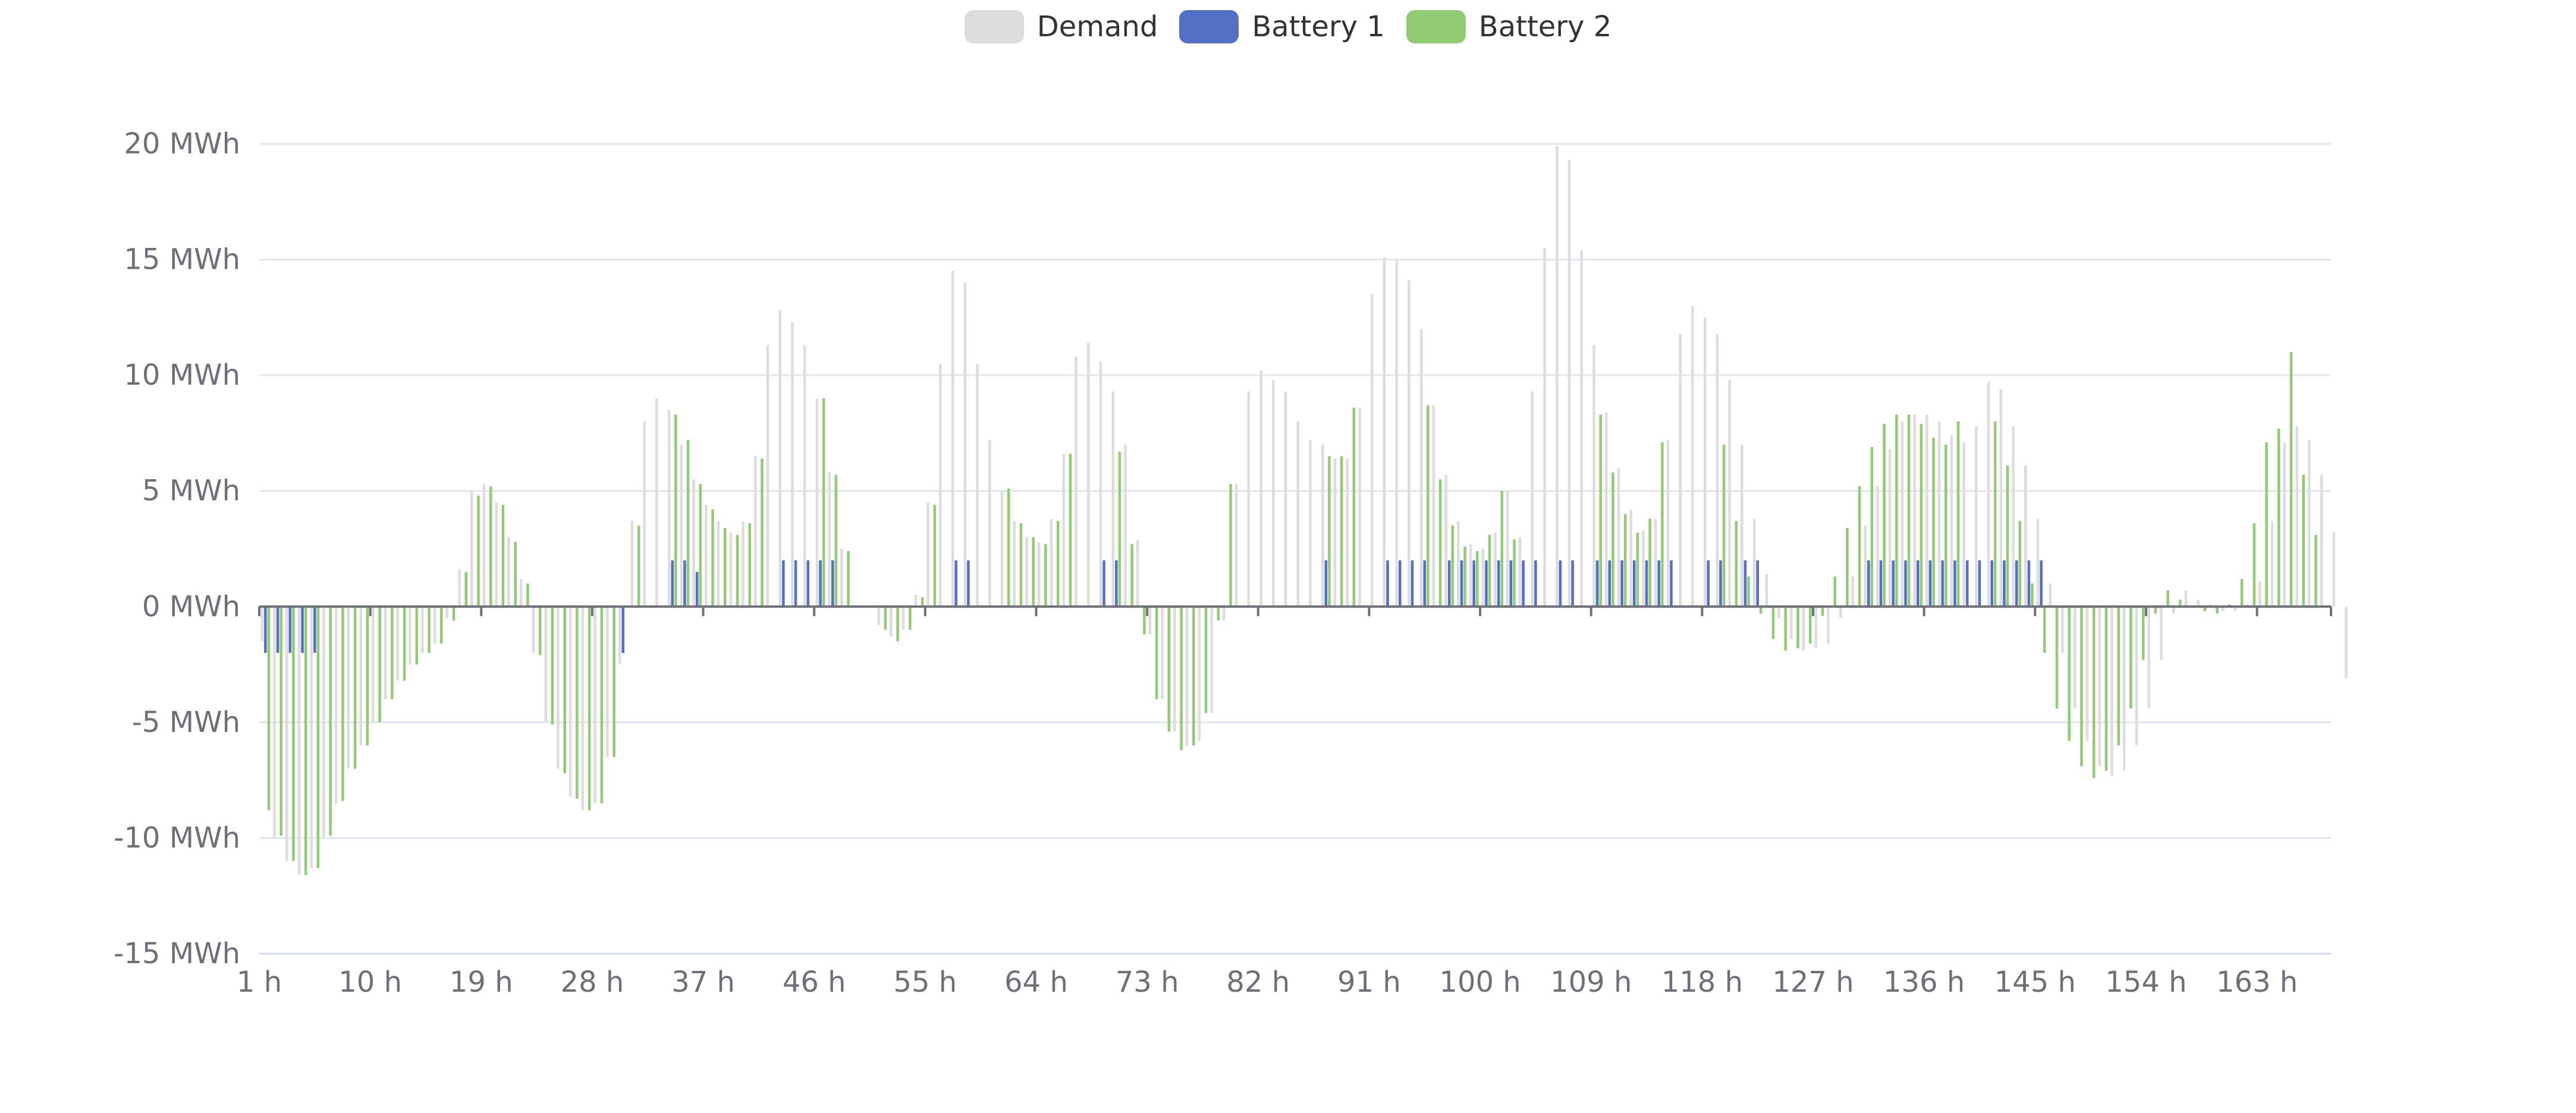 This screenshot has height=1113, width=2576. Describe the element at coordinates (1508, 26) in the screenshot. I see `legend-item-battery-2: Battery 2` at that location.